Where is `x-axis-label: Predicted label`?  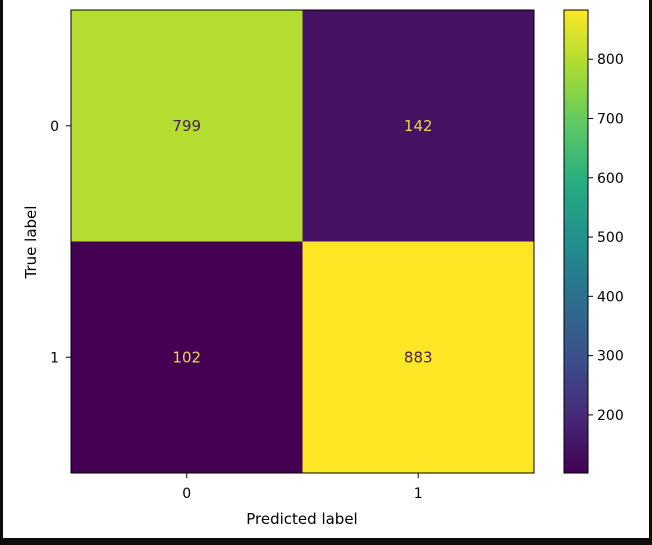 x-axis-label: Predicted label is located at coordinates (301, 519).